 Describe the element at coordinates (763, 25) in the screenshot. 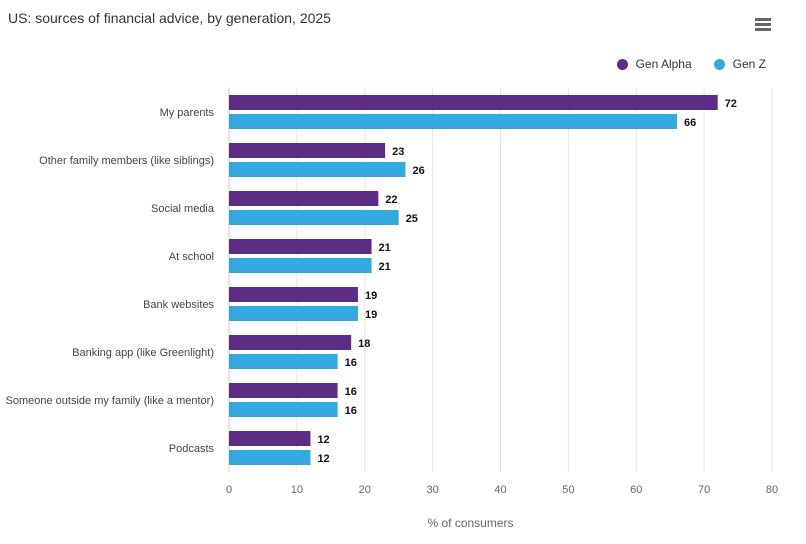

I see `hamburger-menu-icon` at that location.